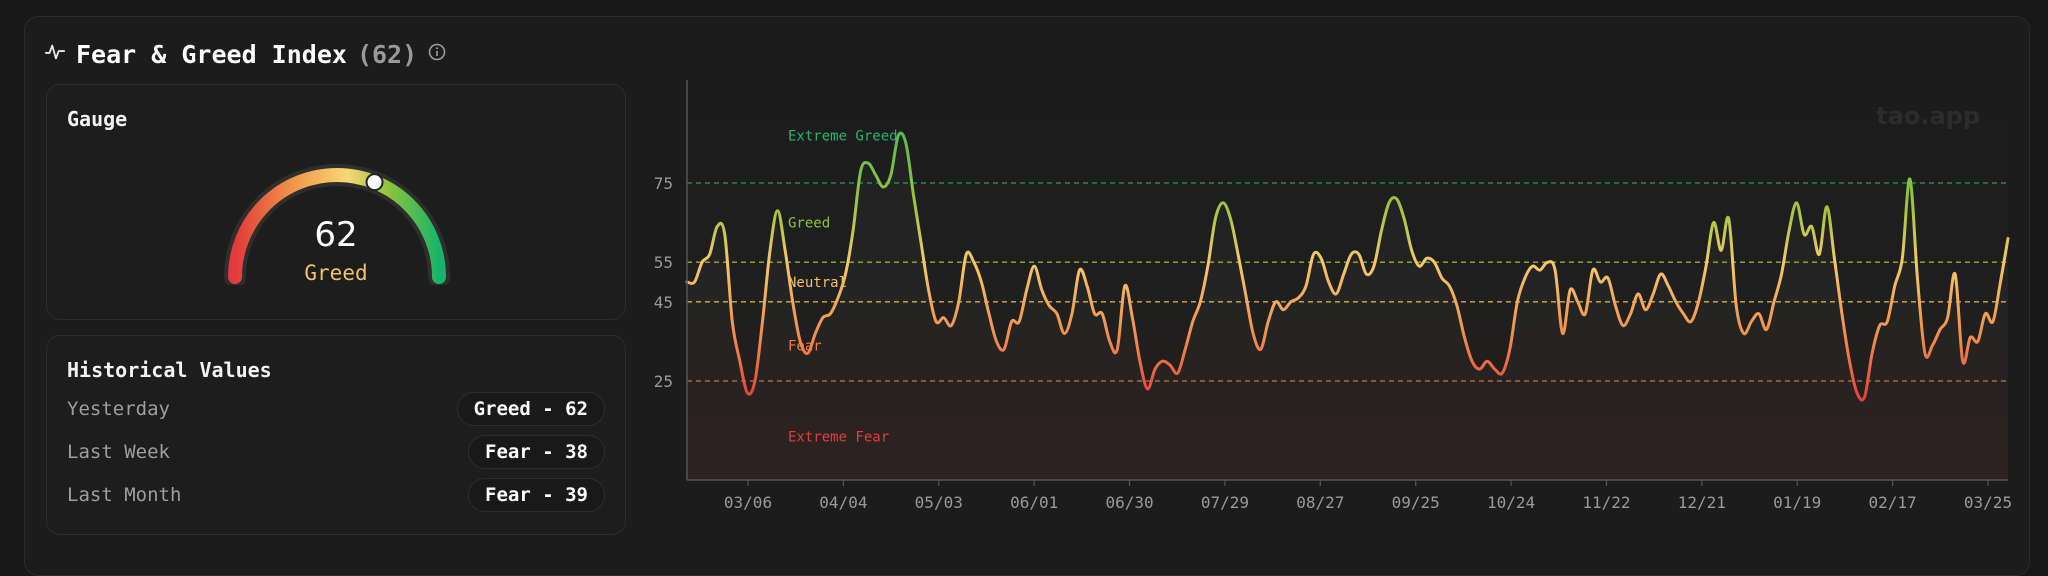  I want to click on x-tick-label: 11/22, so click(1606, 502).